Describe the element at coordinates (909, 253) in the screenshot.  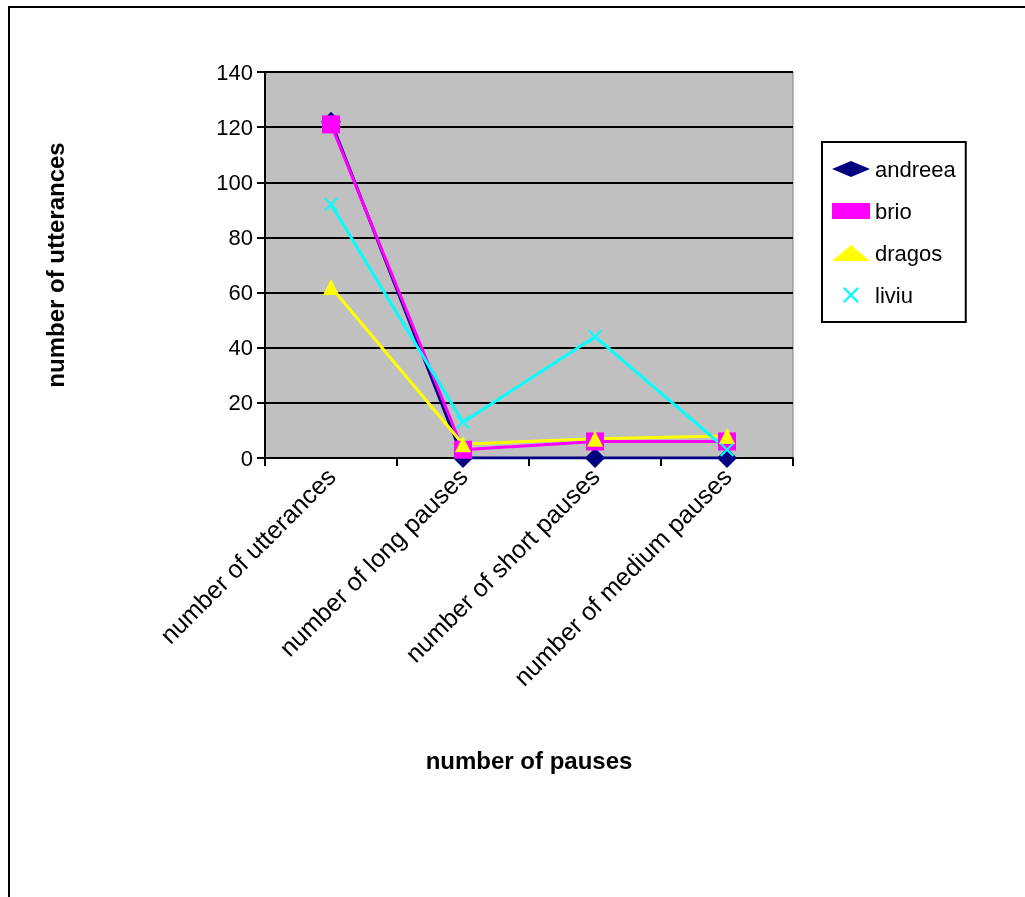
I see `legend-label: dragos` at that location.